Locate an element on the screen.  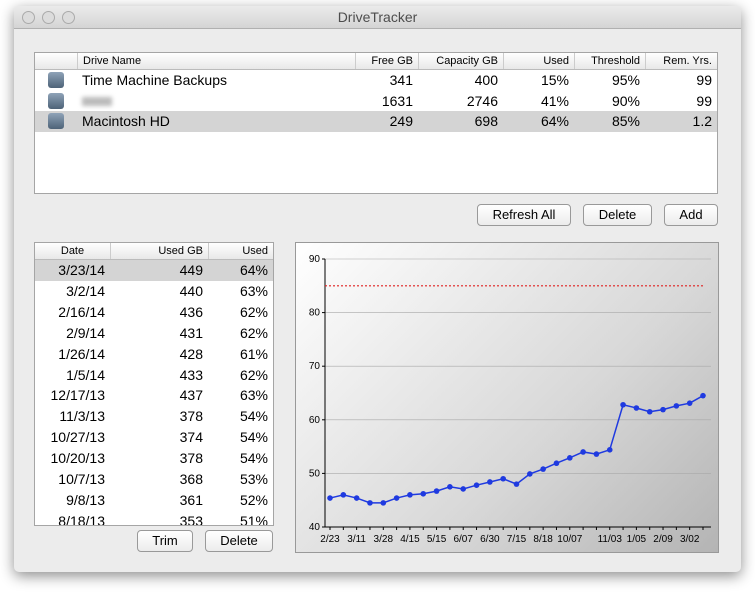
table-cell: 449 is located at coordinates (191, 270).